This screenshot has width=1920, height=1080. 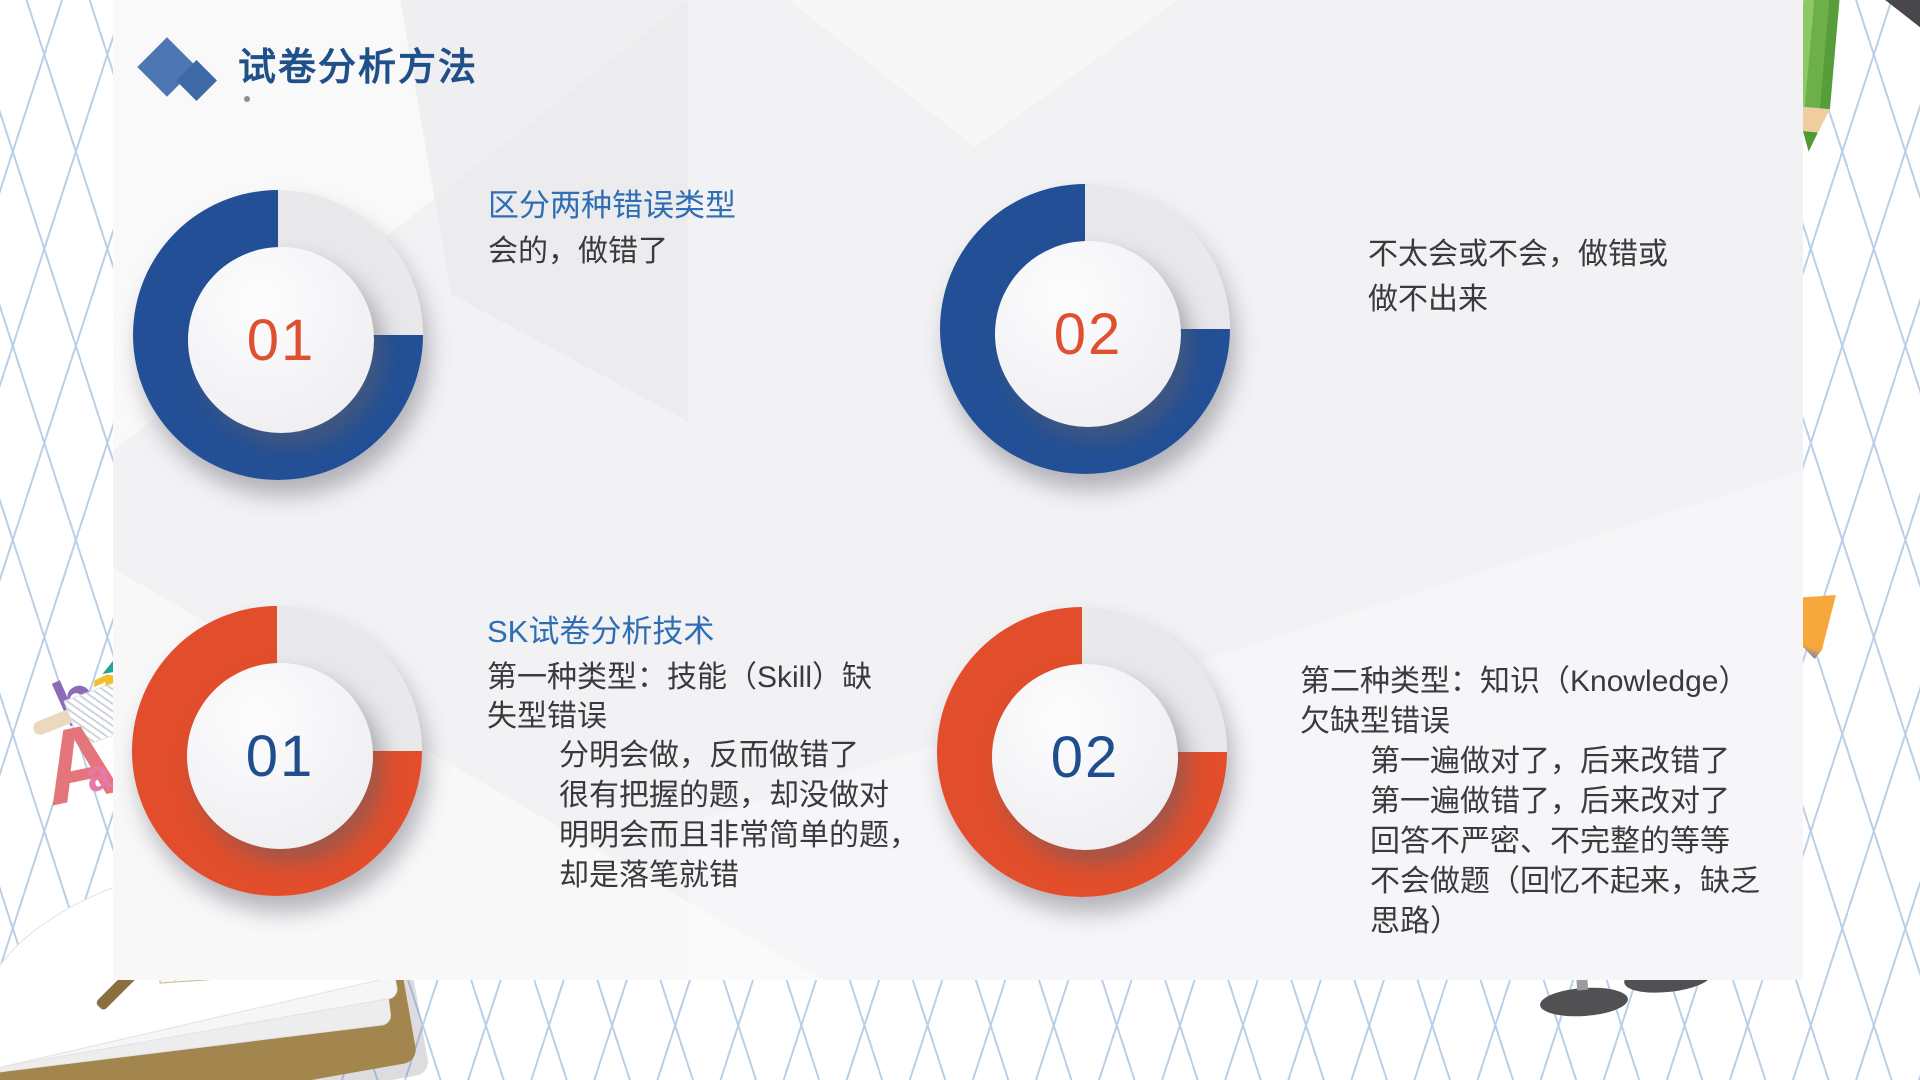 I want to click on text-block-1: 区分两种错误类型 会的，做错了, so click(x=612, y=228).